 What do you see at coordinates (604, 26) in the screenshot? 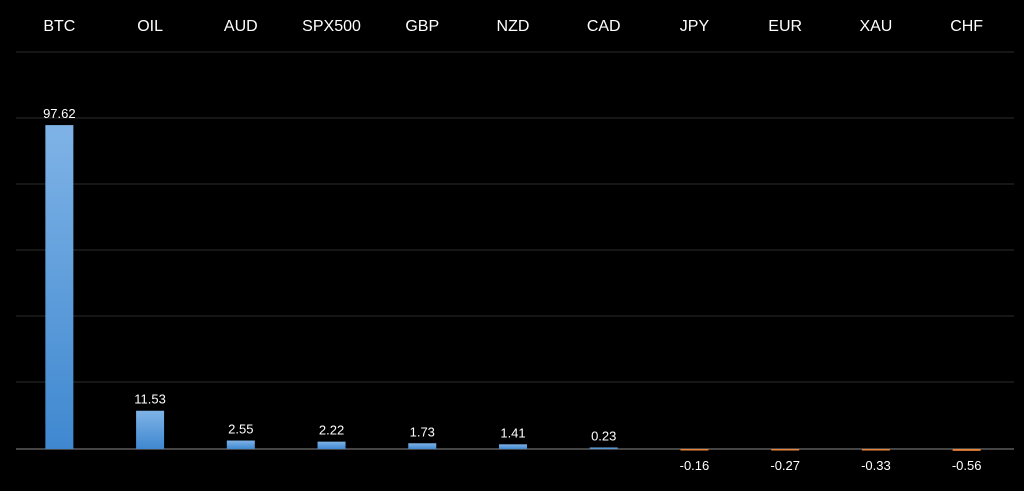
I see `category-label-cad: CAD` at bounding box center [604, 26].